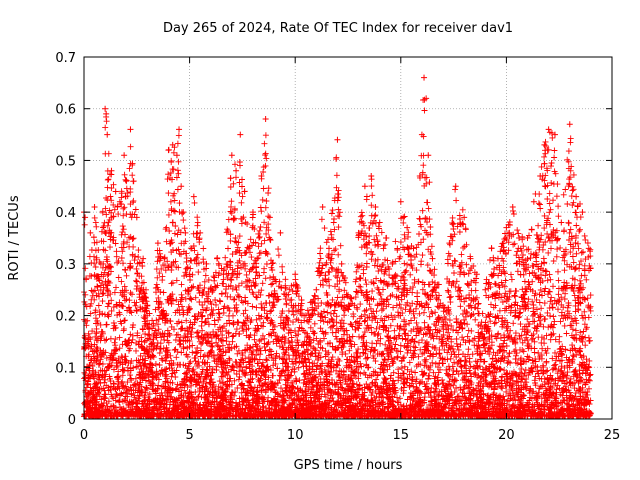 This screenshot has height=480, width=640. I want to click on y-tick-label: 0, so click(72, 420).